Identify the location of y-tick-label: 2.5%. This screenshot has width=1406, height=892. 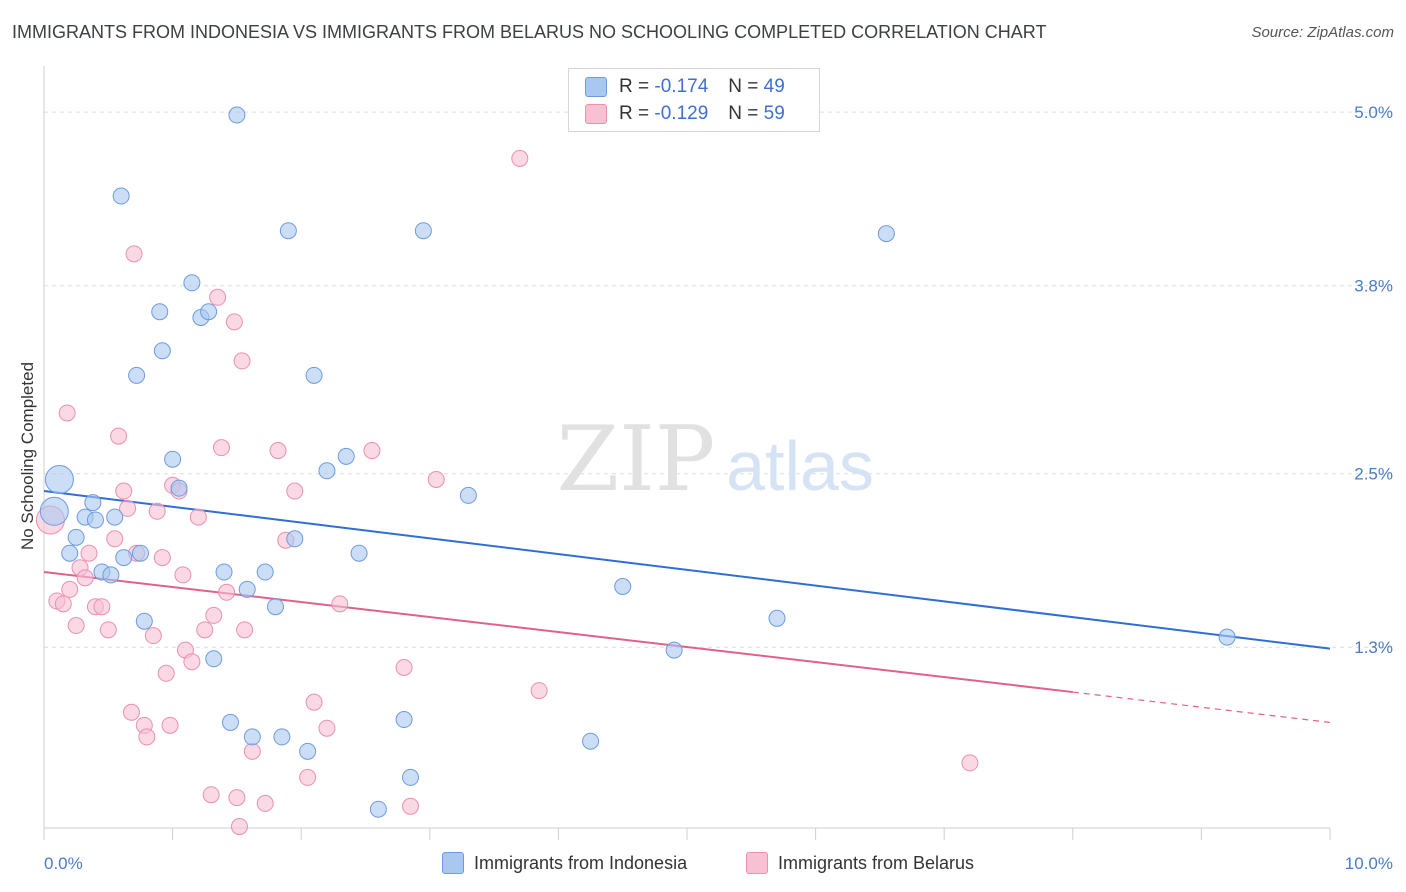
(1373, 474).